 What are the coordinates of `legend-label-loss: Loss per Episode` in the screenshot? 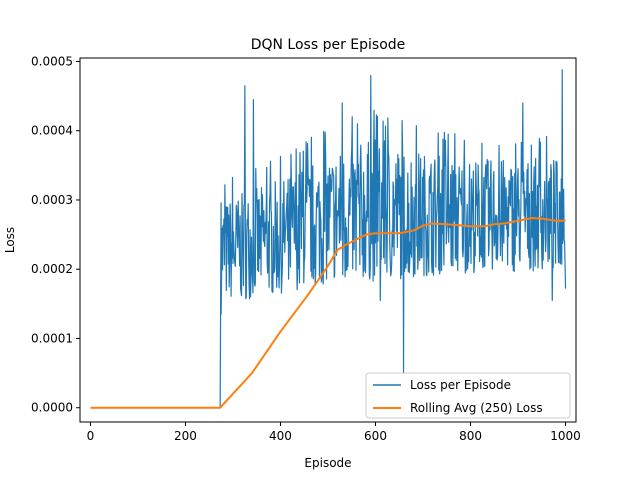 It's located at (460, 385).